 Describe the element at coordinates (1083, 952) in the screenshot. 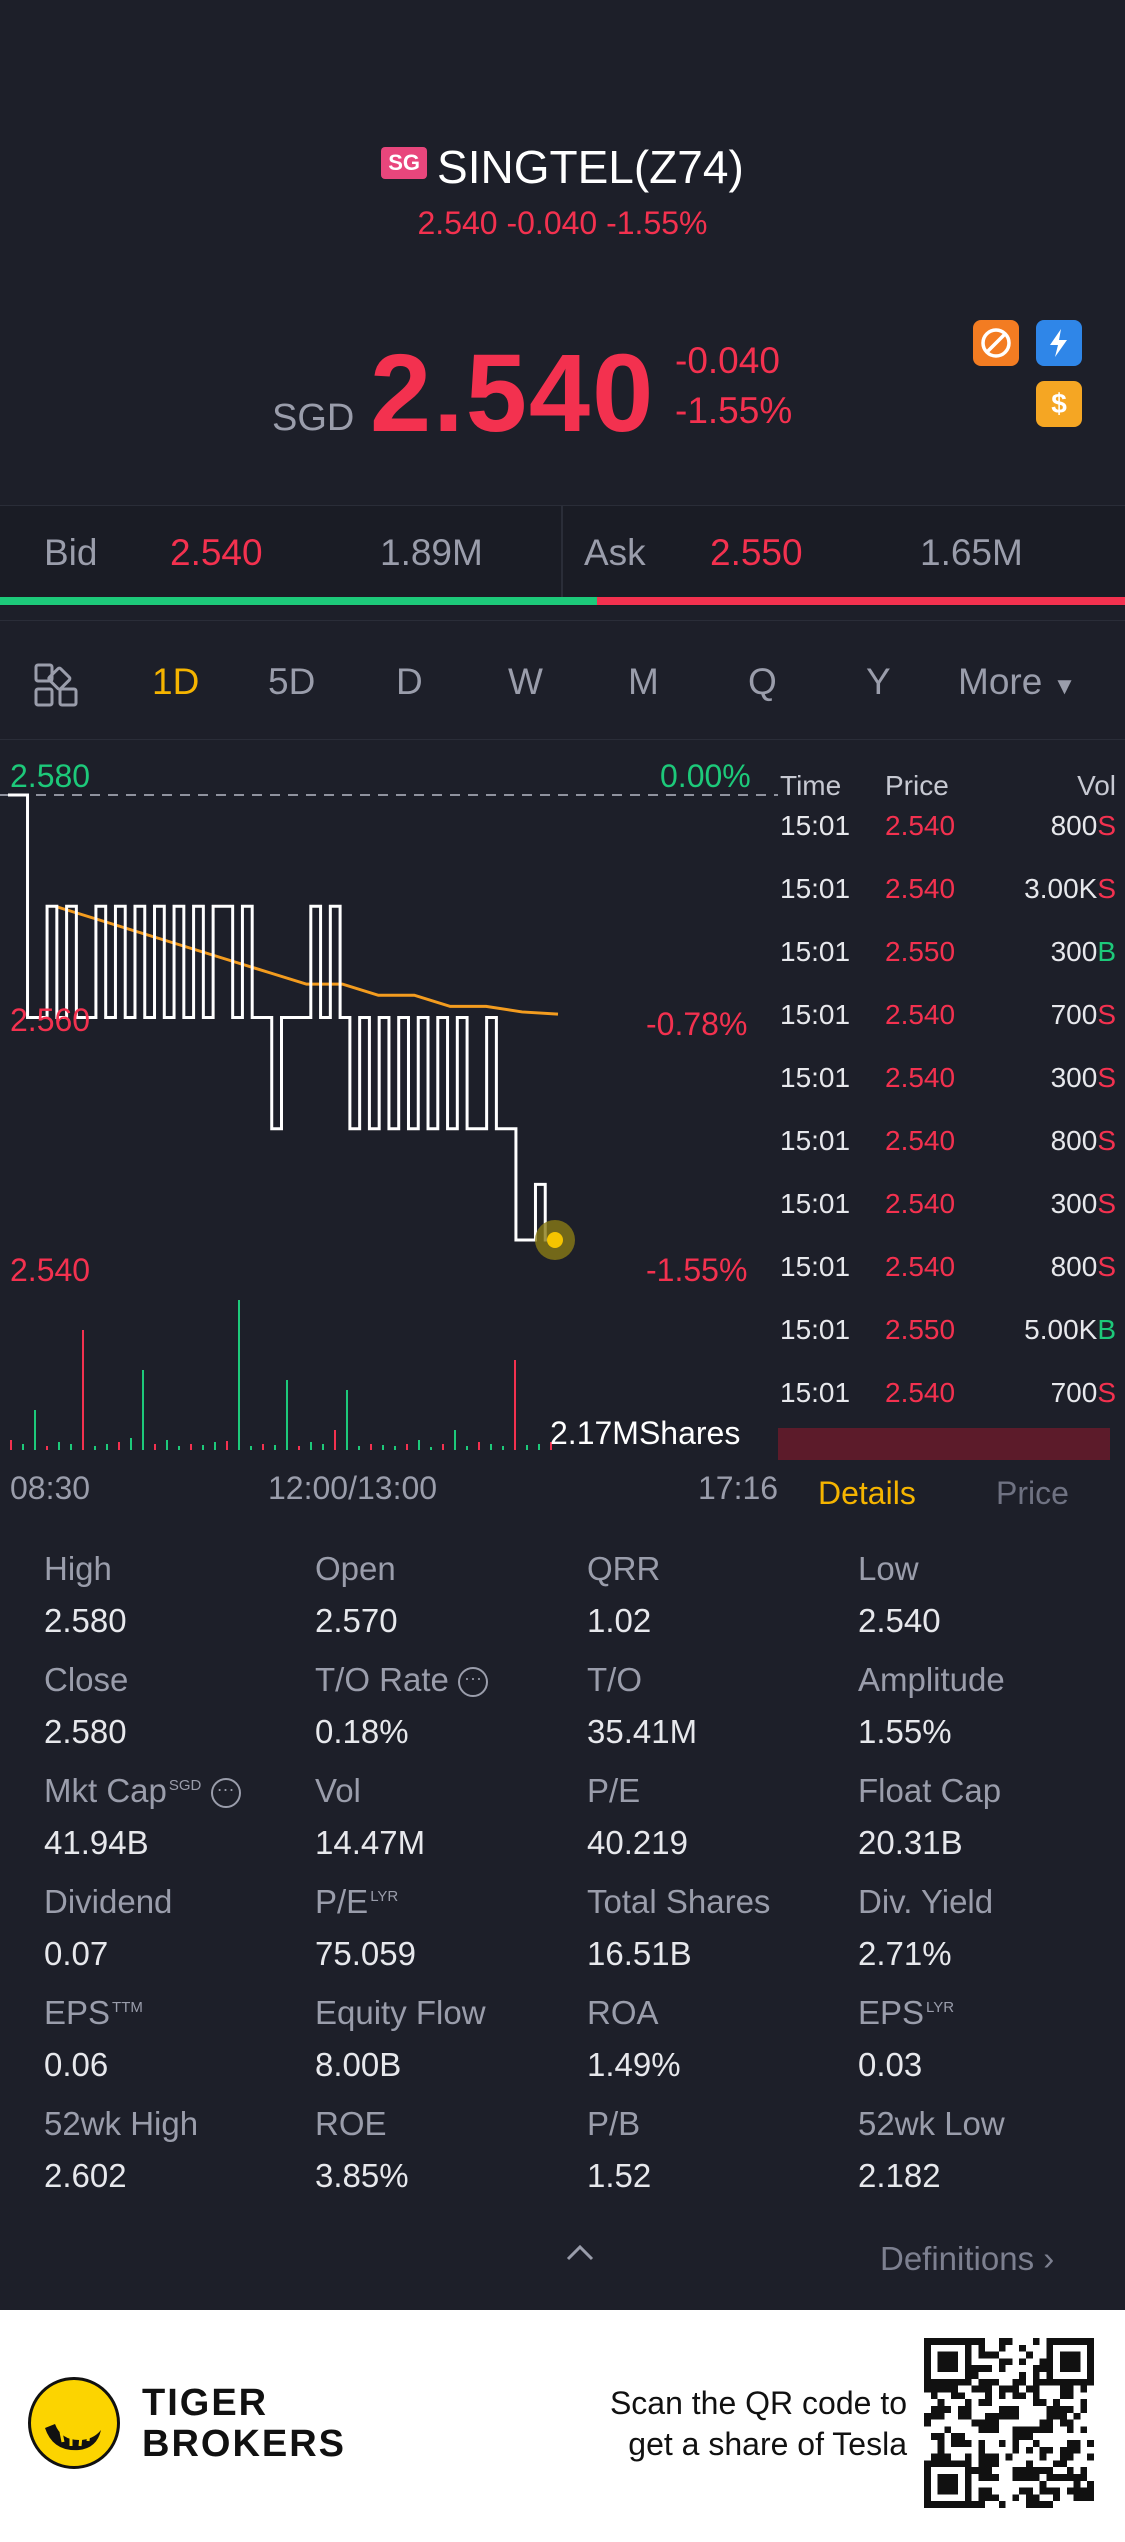

I see `tick-volume: 300B` at that location.